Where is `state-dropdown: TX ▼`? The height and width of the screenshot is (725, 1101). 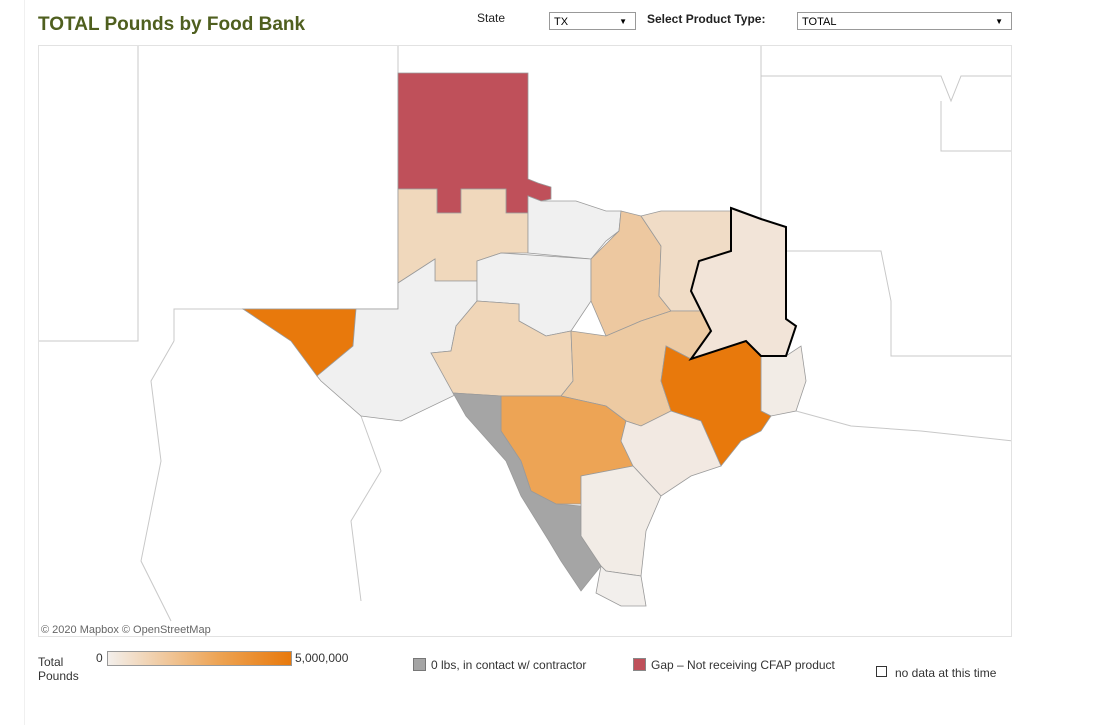 state-dropdown: TX ▼ is located at coordinates (592, 21).